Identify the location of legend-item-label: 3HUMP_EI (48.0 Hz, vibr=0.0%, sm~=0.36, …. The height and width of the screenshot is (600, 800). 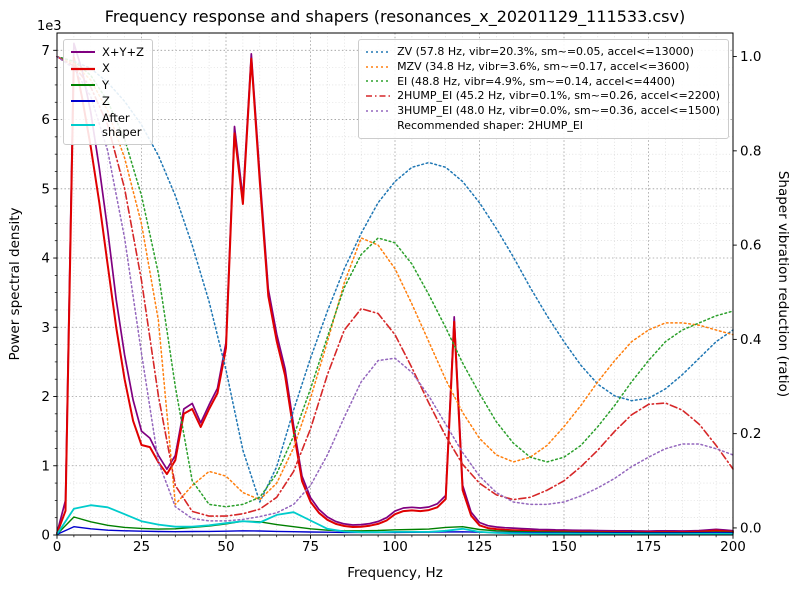
(558, 110).